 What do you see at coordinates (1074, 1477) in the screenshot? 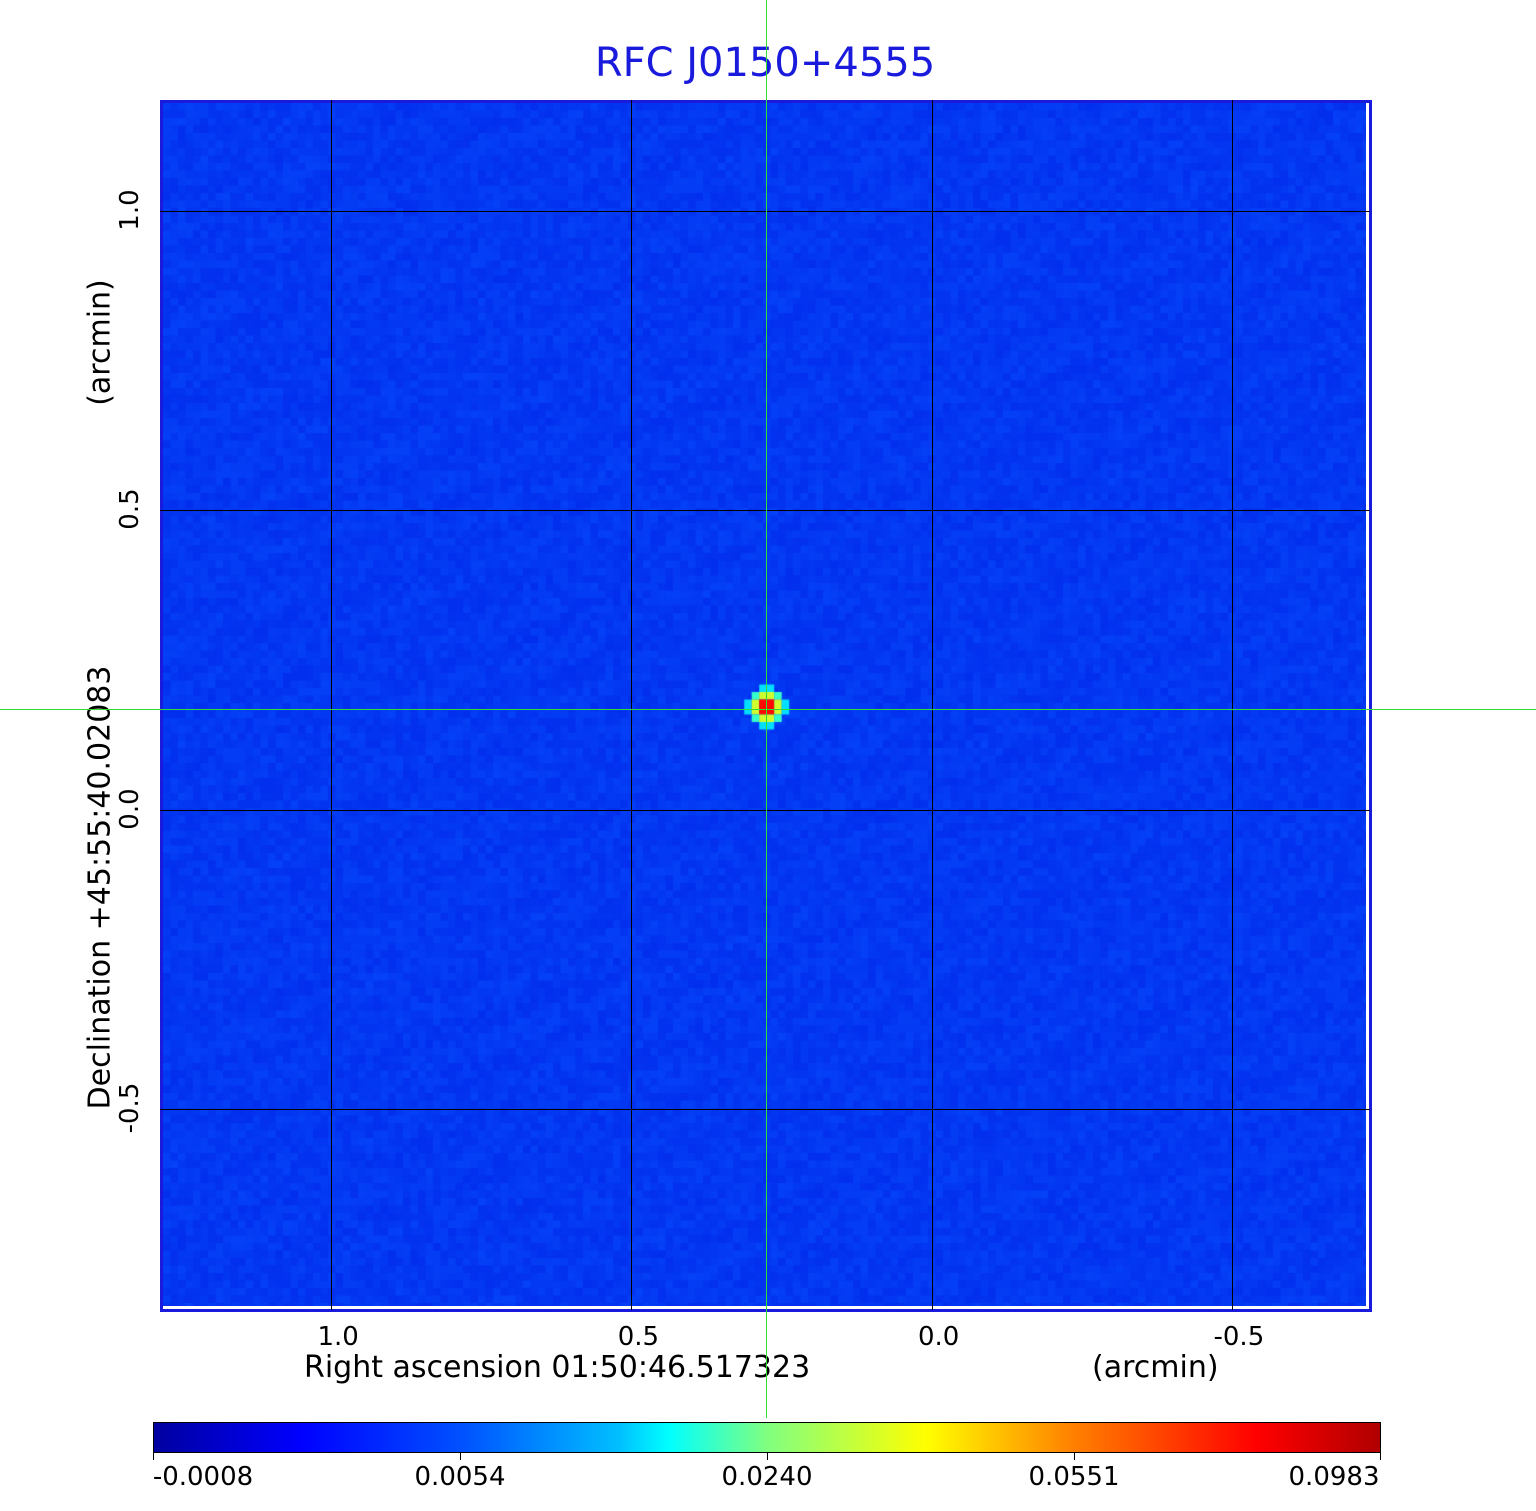
I see `colorbar-label: 0.0551` at bounding box center [1074, 1477].